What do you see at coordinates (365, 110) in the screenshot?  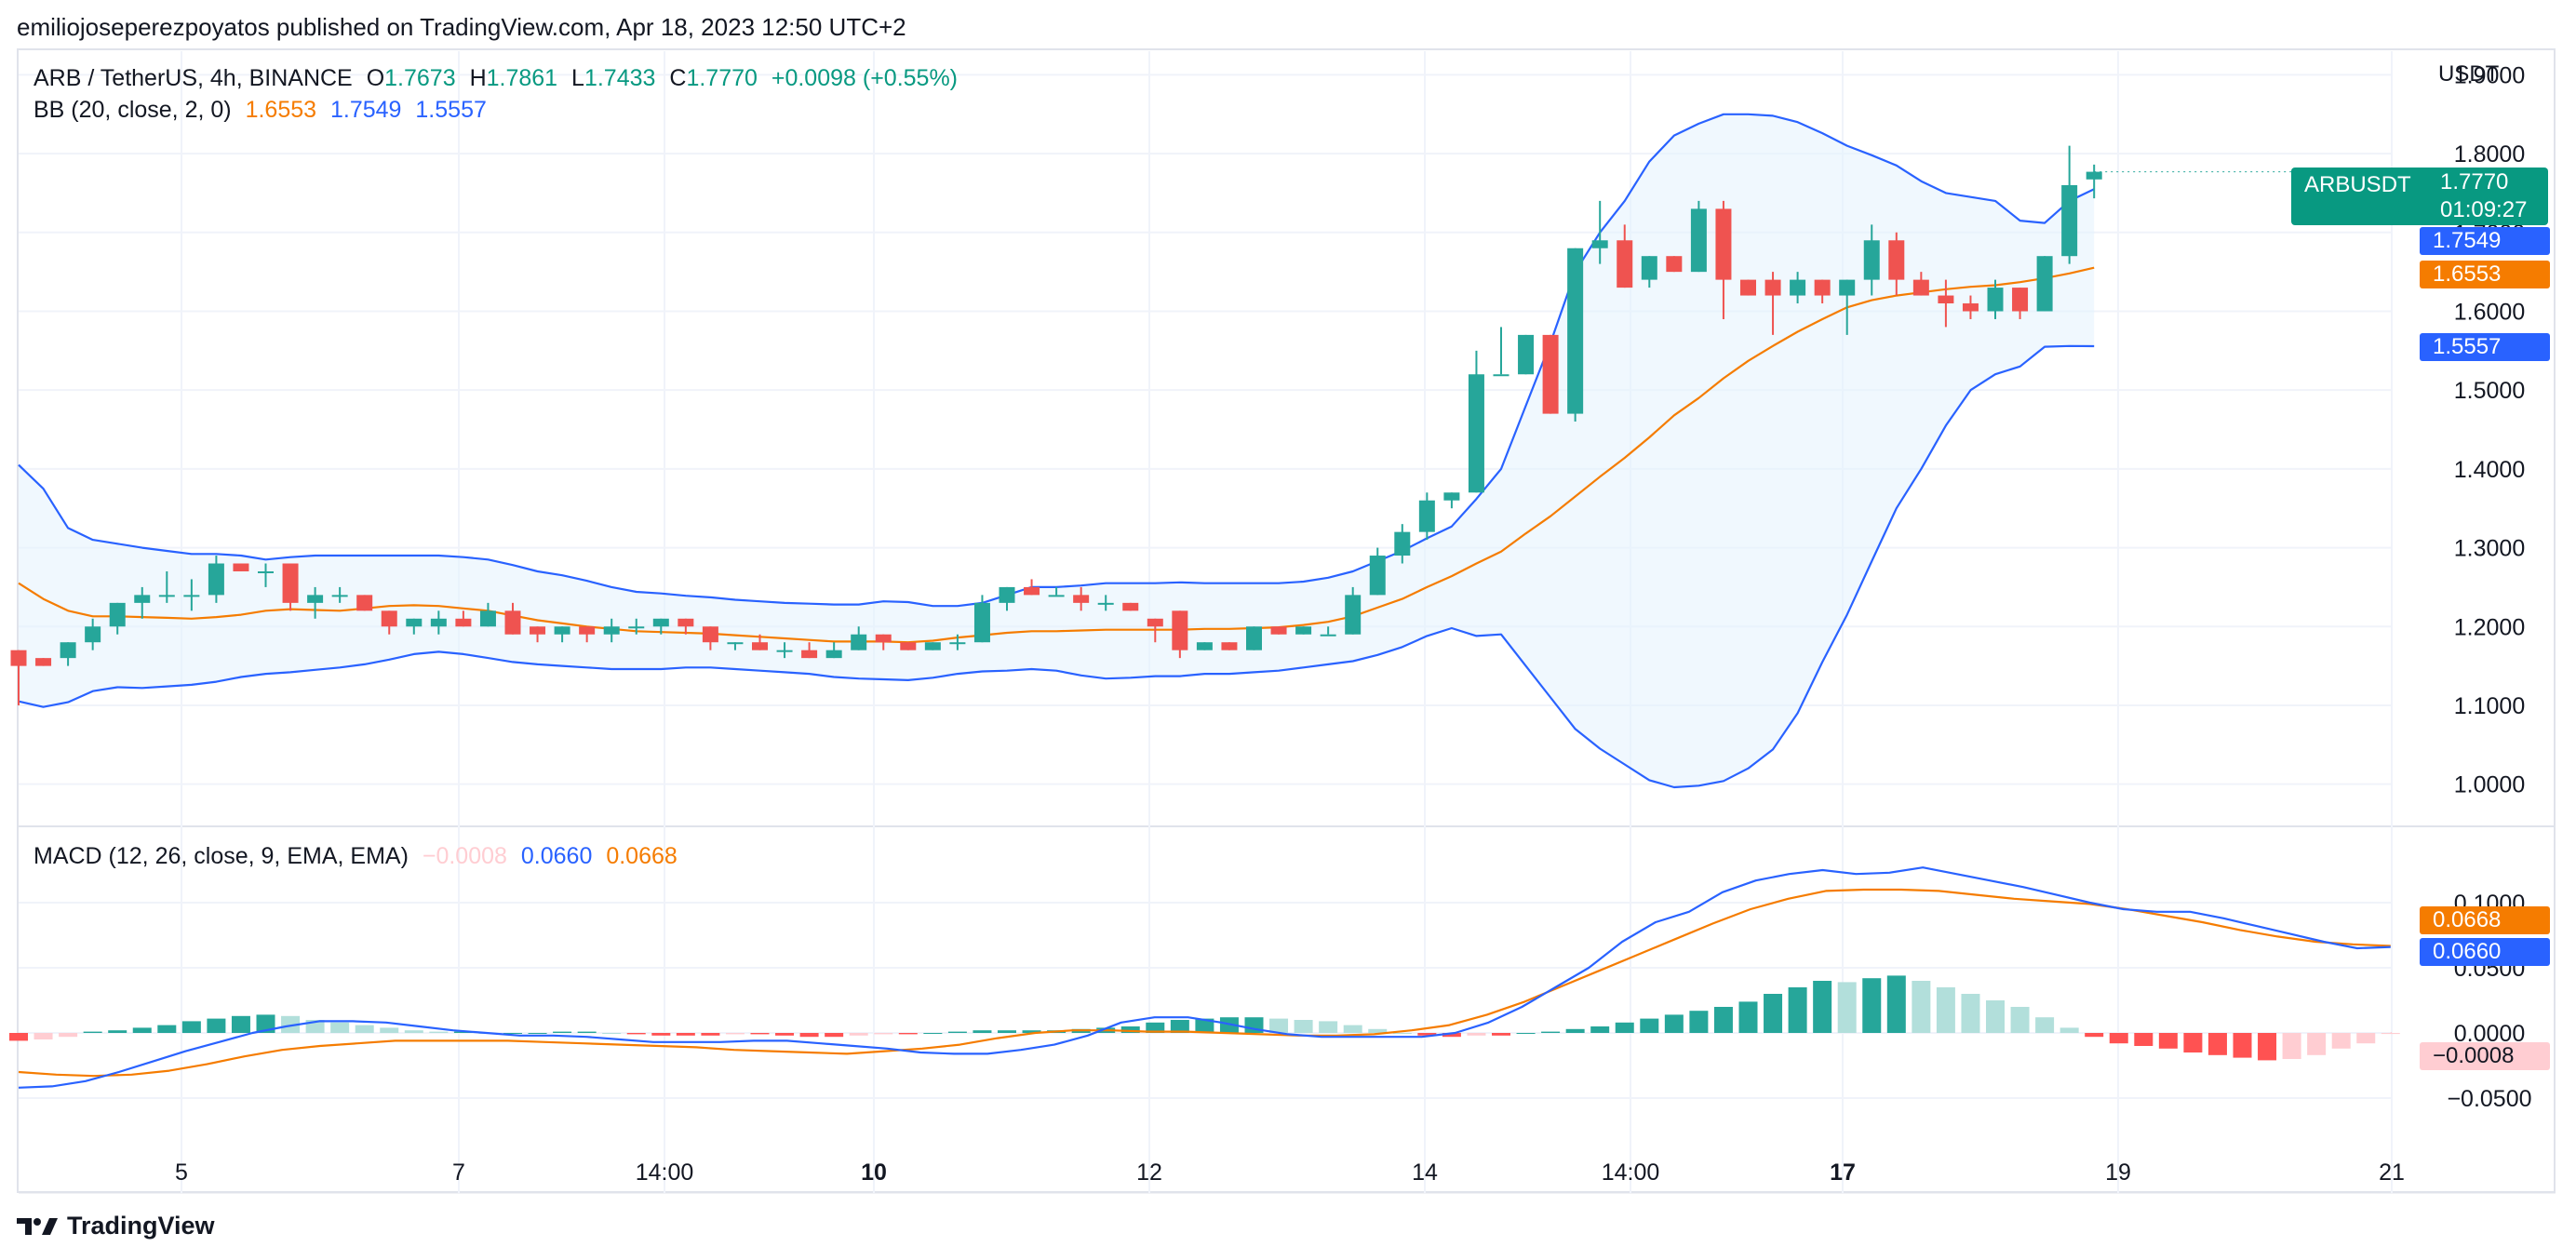 I see `bb-upper-value: 1.7549` at bounding box center [365, 110].